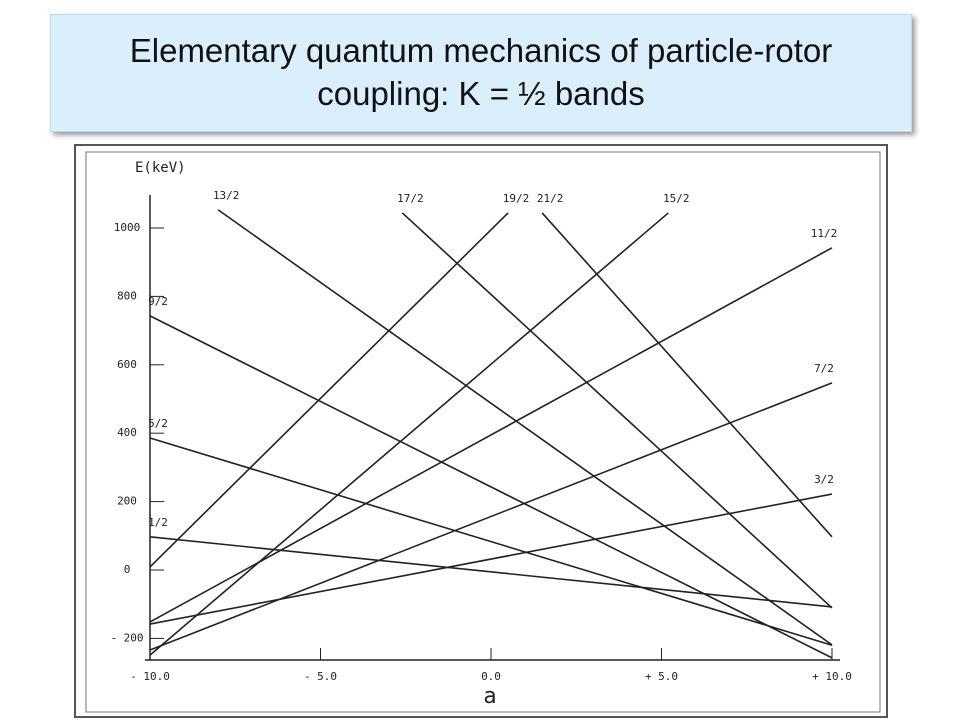  I want to click on series-label: 17/2, so click(410, 198).